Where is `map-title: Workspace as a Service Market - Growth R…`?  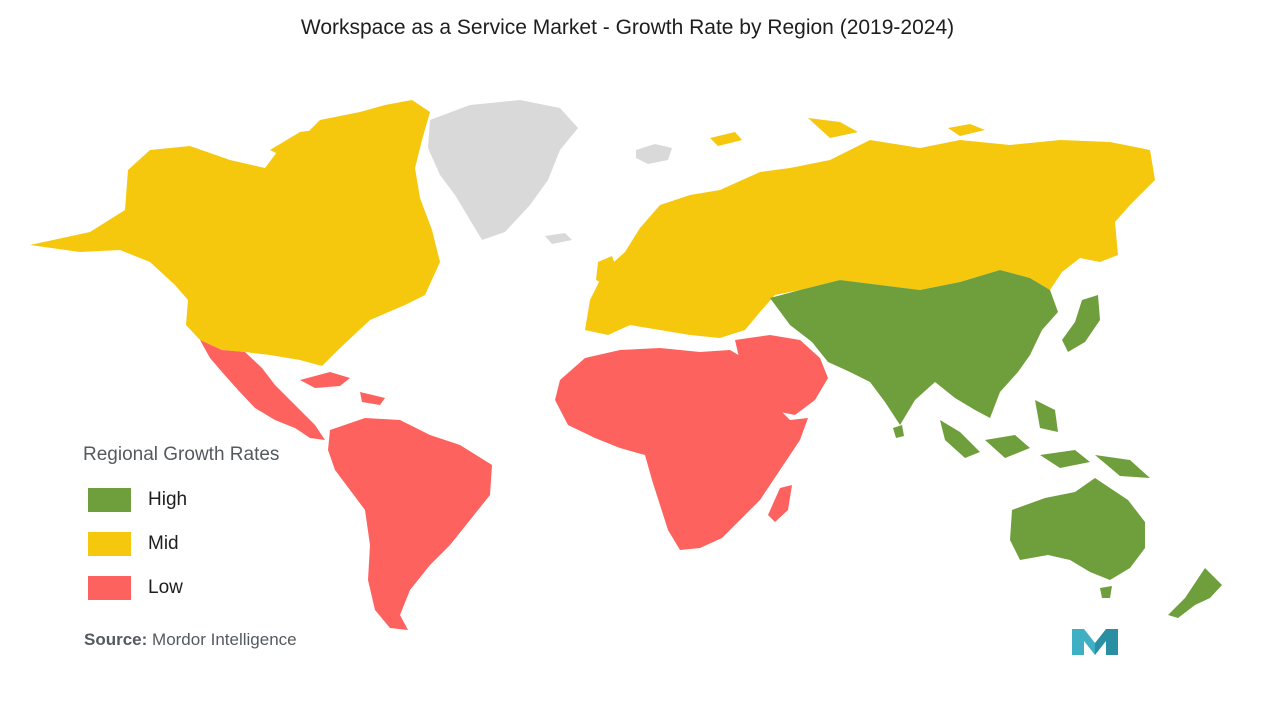 map-title: Workspace as a Service Market - Growth R… is located at coordinates (627, 27).